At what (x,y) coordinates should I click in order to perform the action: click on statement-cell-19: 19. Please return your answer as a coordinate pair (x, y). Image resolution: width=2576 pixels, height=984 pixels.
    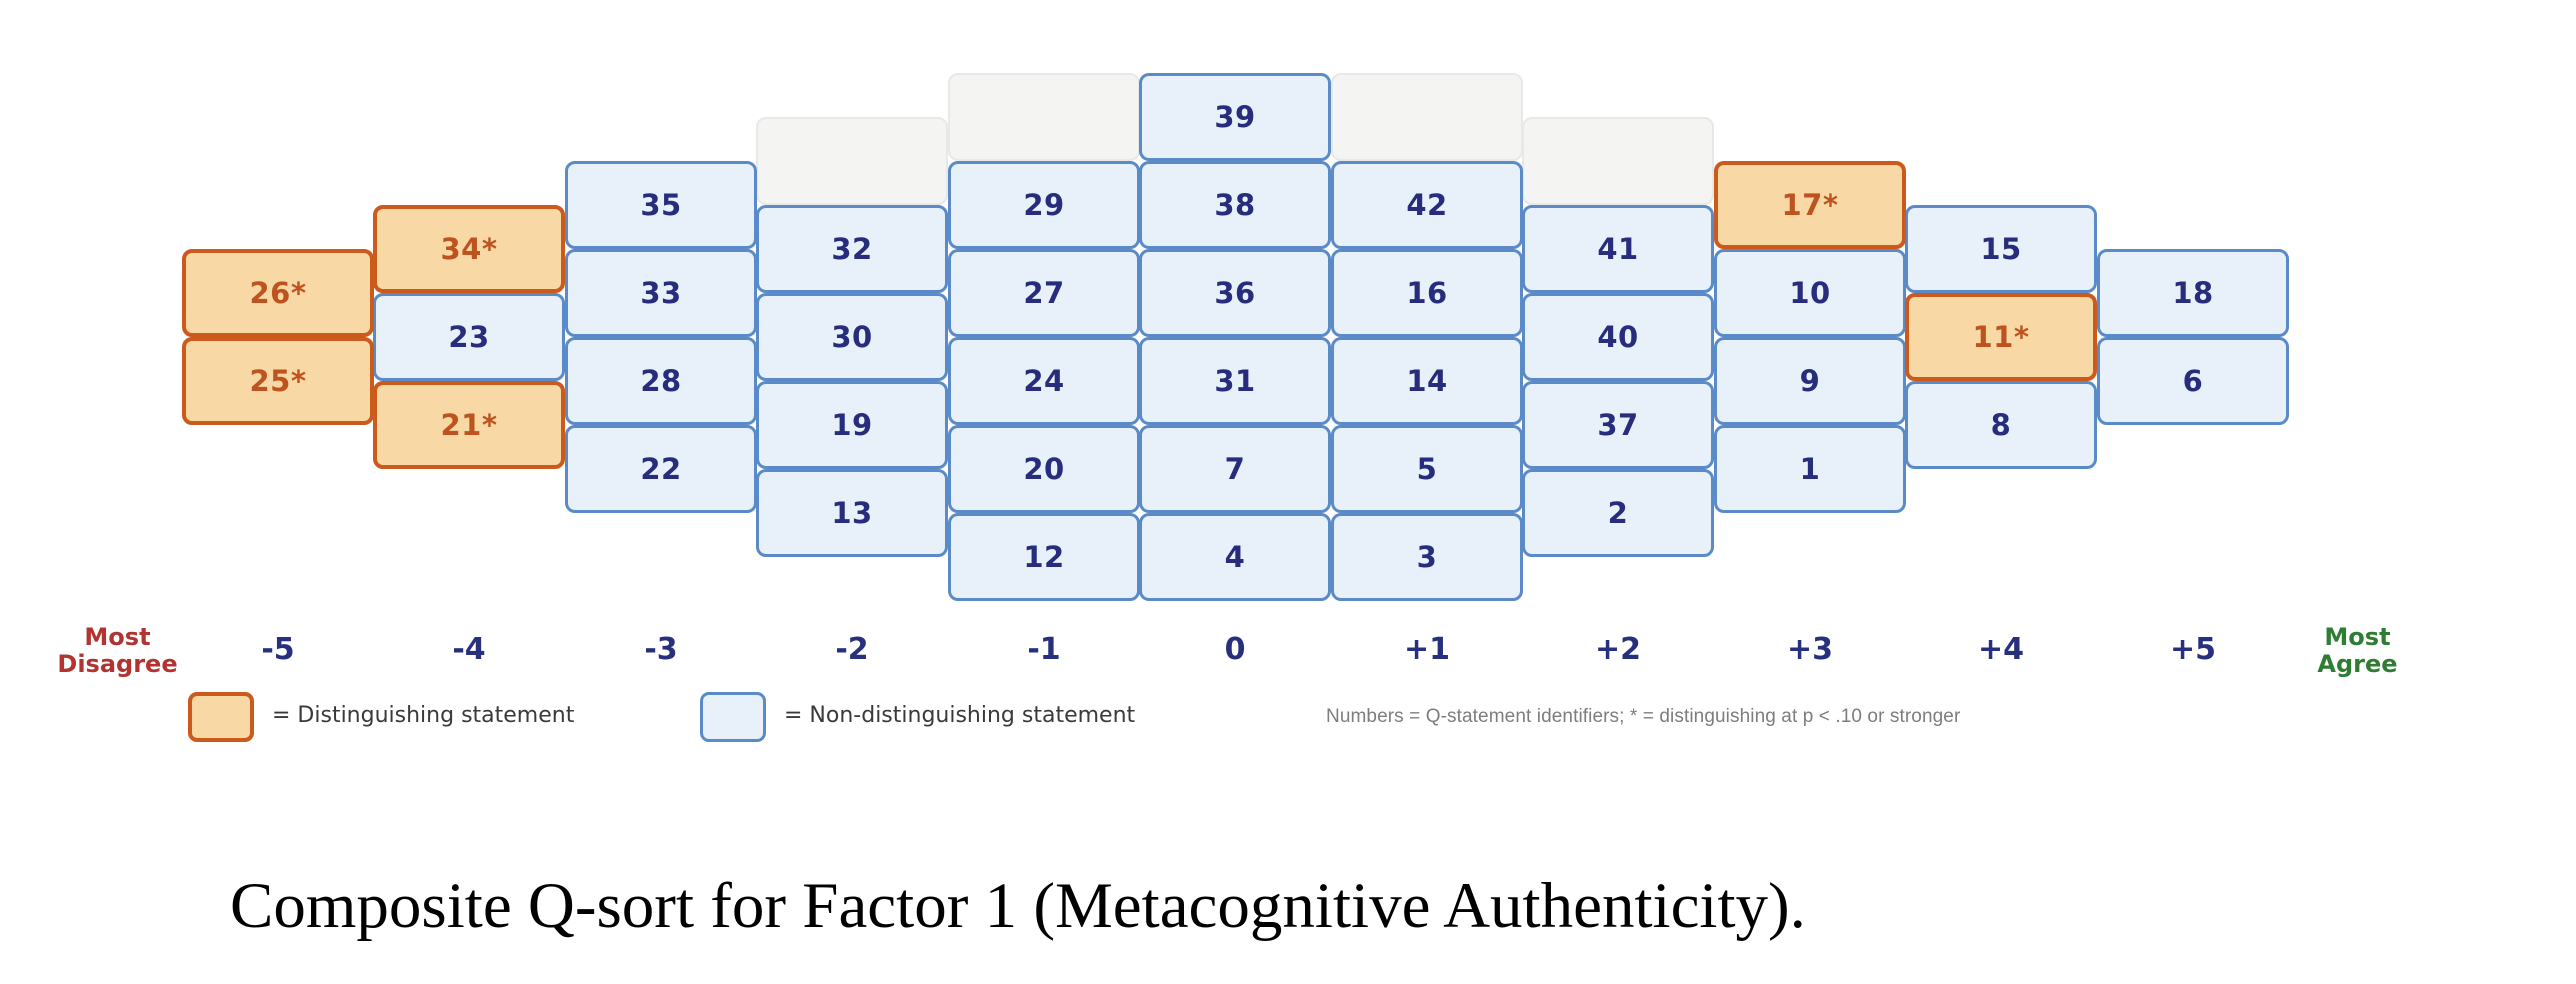
    Looking at the image, I should click on (852, 425).